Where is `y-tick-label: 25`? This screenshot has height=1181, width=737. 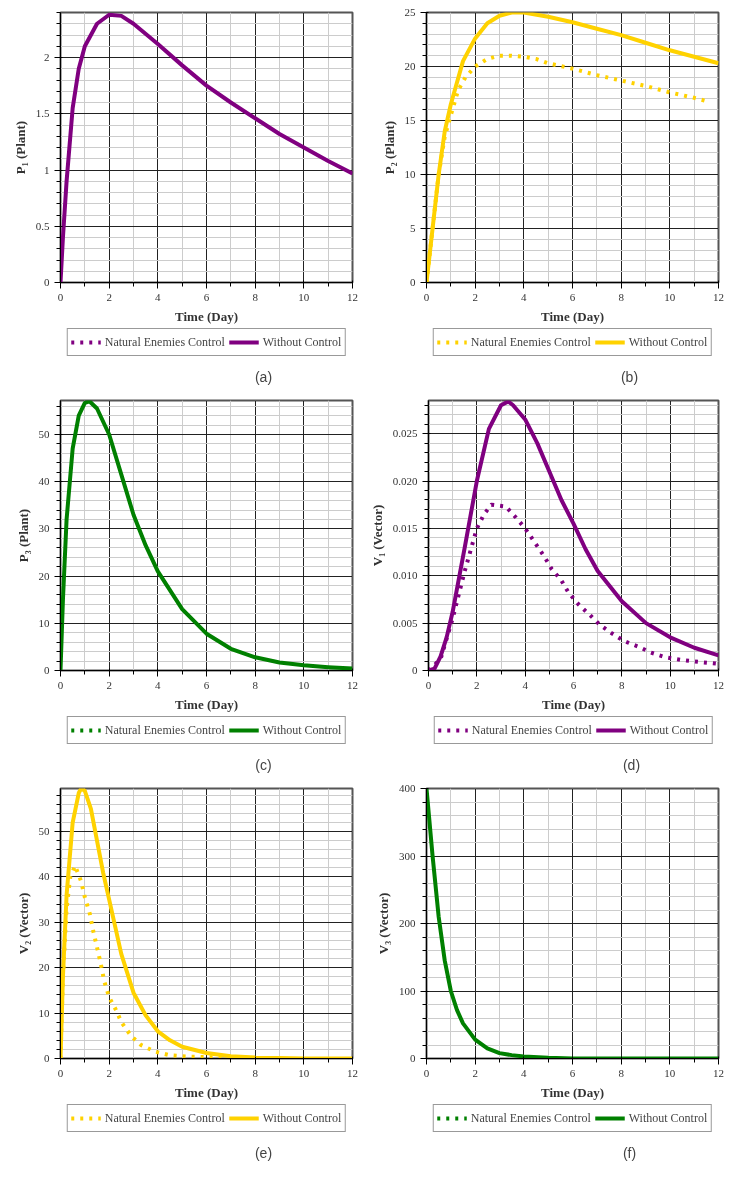
y-tick-label: 25 is located at coordinates (410, 12).